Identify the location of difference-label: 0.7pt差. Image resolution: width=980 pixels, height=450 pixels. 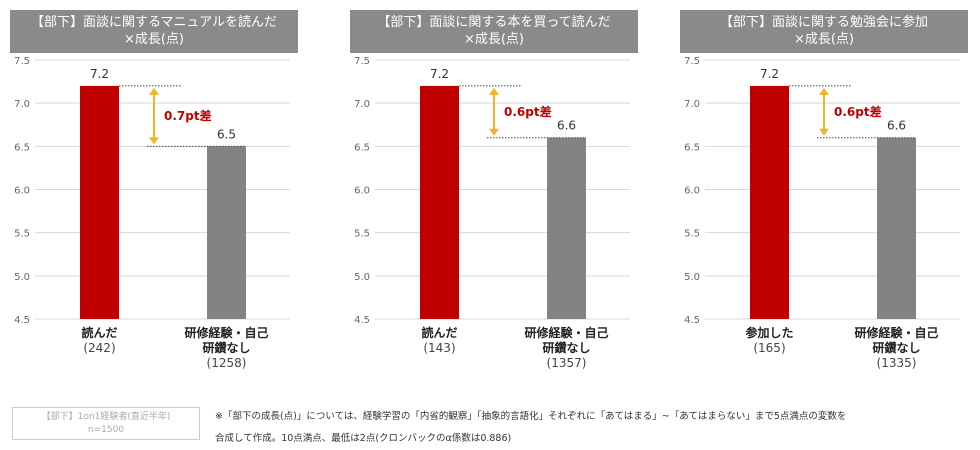
(188, 115).